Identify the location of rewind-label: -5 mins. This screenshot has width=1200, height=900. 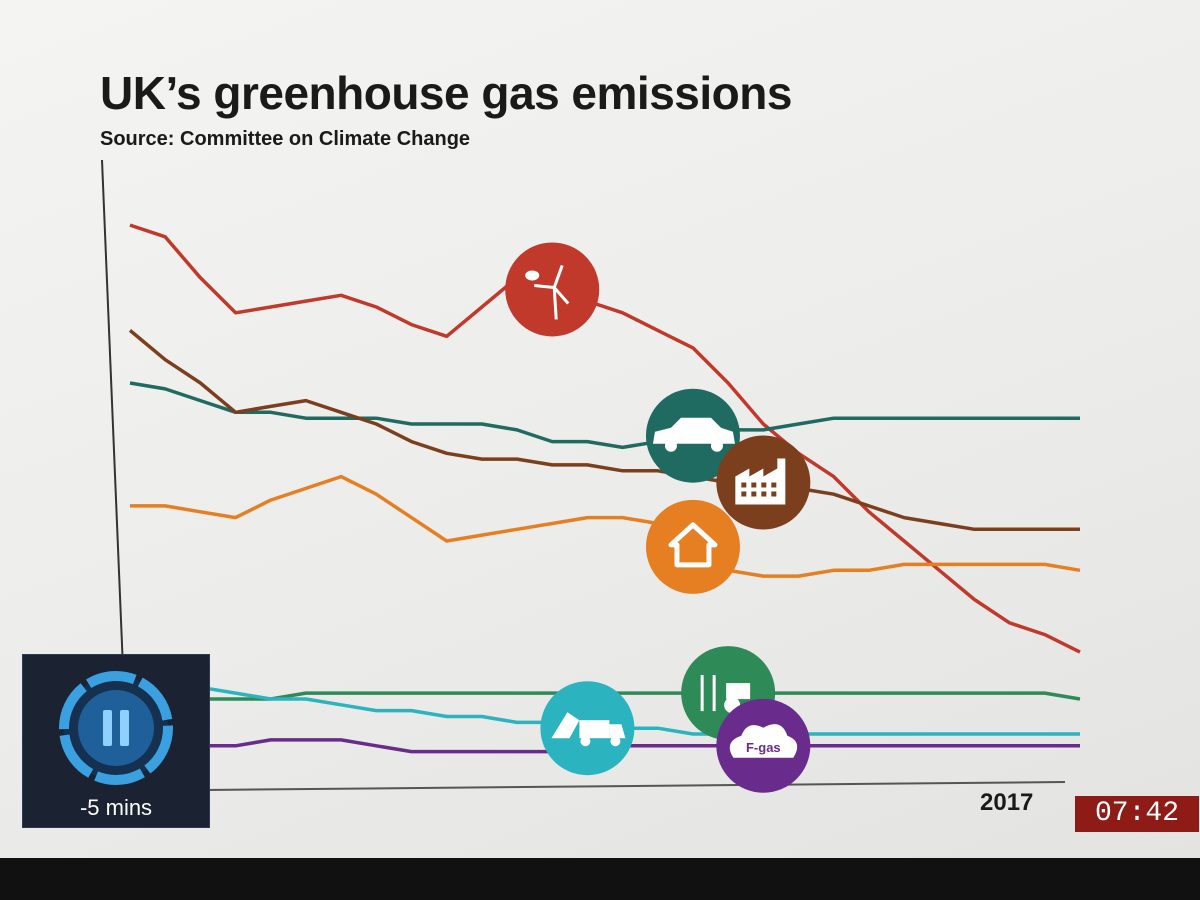
(116, 807).